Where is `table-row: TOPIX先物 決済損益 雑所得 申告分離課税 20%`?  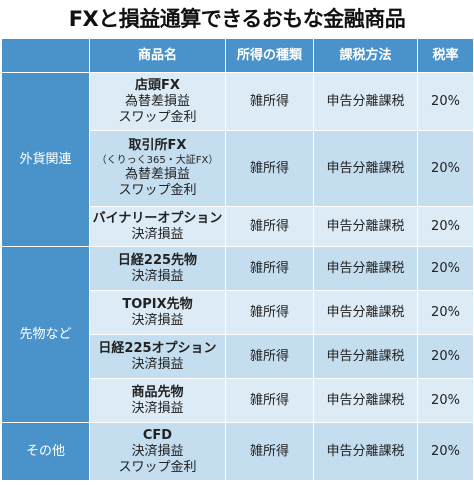 table-row: TOPIX先物 決済損益 雑所得 申告分離課税 20% is located at coordinates (238, 312).